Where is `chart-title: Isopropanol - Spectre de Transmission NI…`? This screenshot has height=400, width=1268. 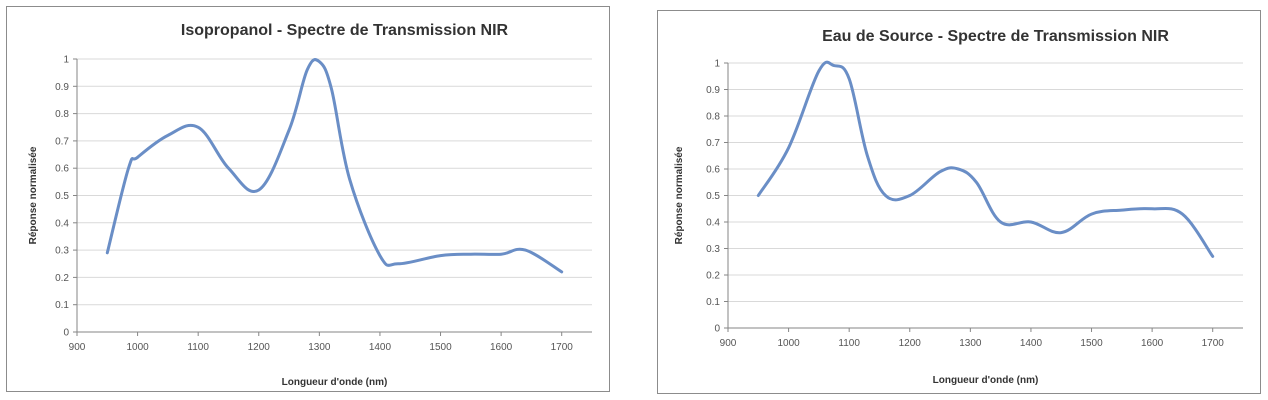
chart-title: Isopropanol - Spectre de Transmission NI… is located at coordinates (345, 30).